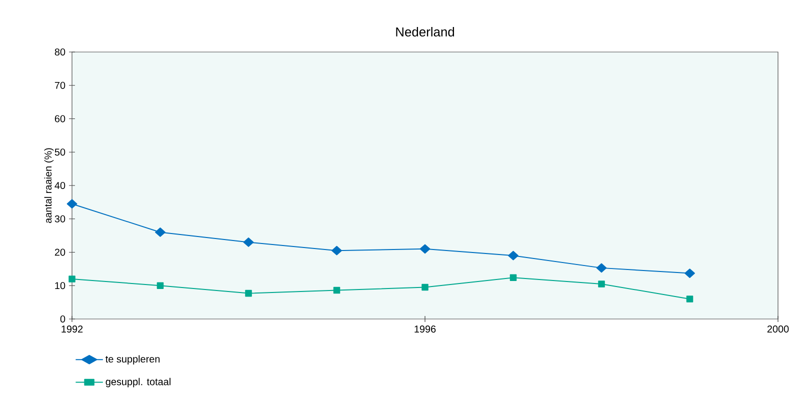  I want to click on y-tick-label: 0, so click(63, 319).